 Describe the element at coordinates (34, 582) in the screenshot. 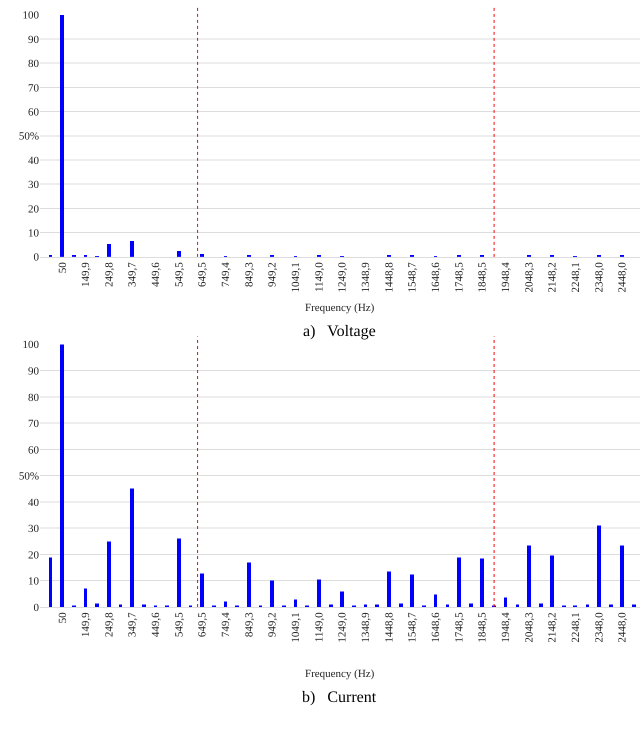

I see `y-tick-label: 10` at that location.